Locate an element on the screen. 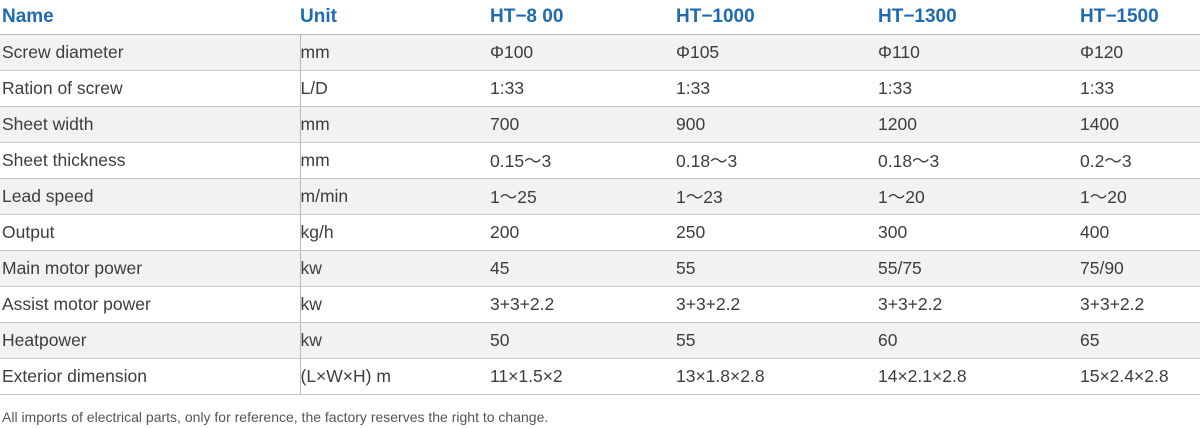 Image resolution: width=1200 pixels, height=428 pixels. row-value: 45 is located at coordinates (583, 268).